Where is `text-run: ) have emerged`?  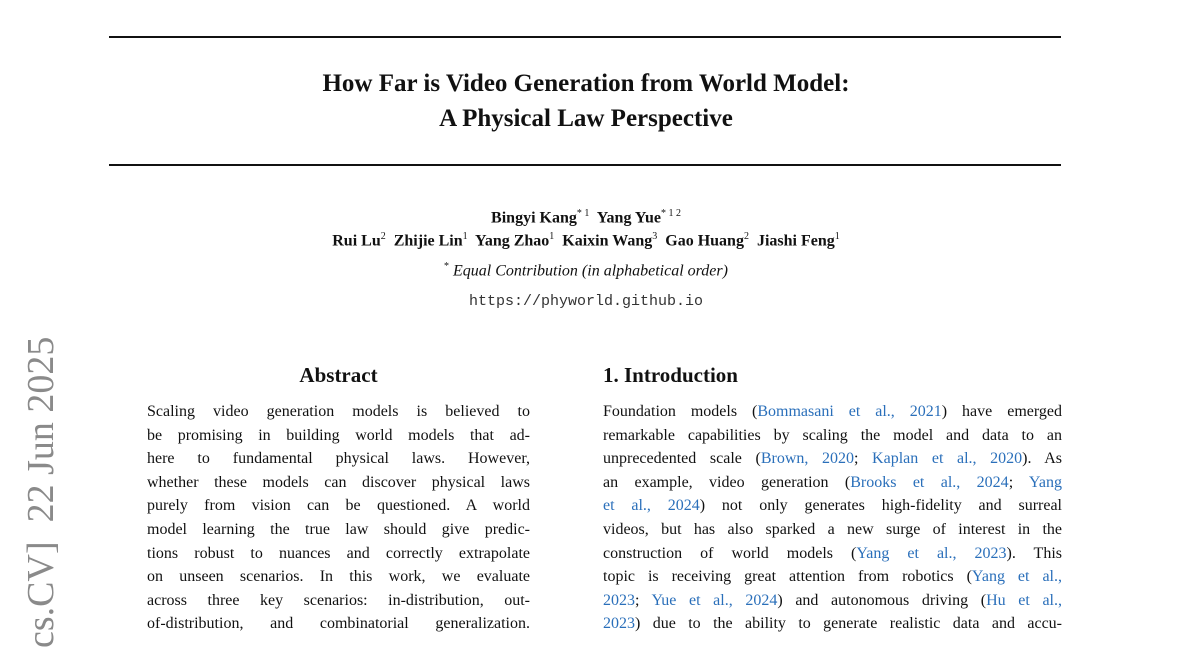
text-run: ) have emerged is located at coordinates (1002, 411).